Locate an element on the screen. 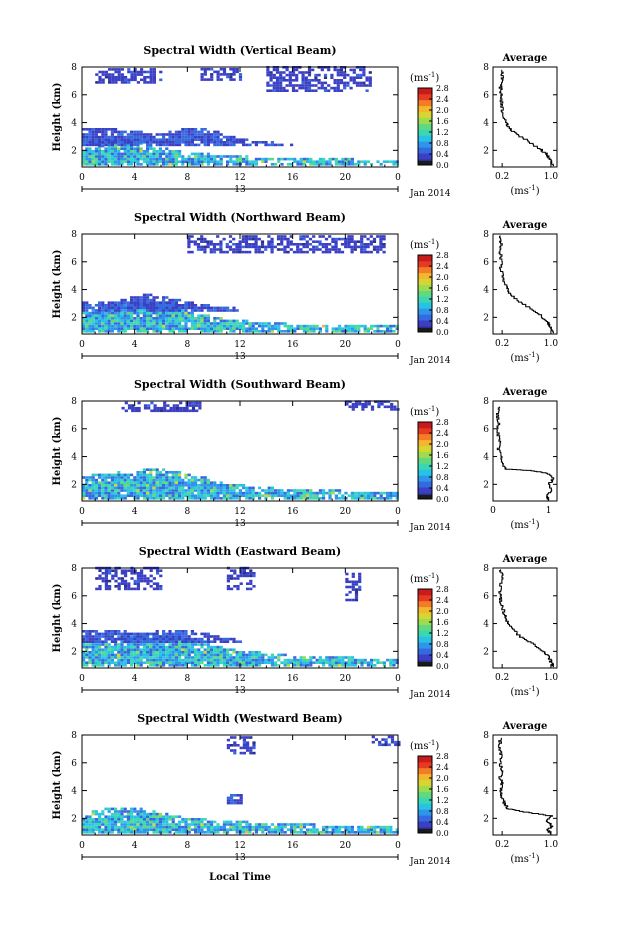  colorbar-segment is located at coordinates (425, 150).